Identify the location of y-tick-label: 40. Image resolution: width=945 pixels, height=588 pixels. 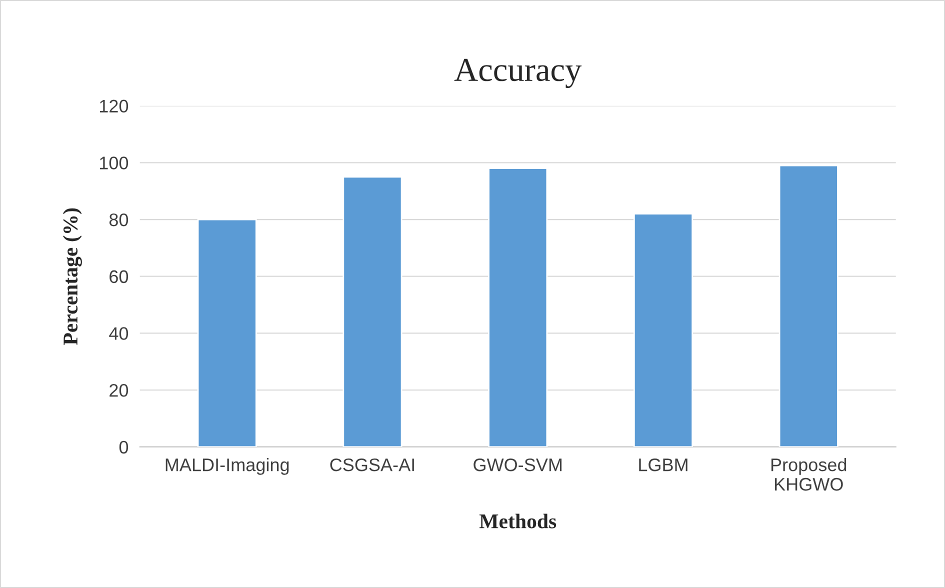
(118, 333).